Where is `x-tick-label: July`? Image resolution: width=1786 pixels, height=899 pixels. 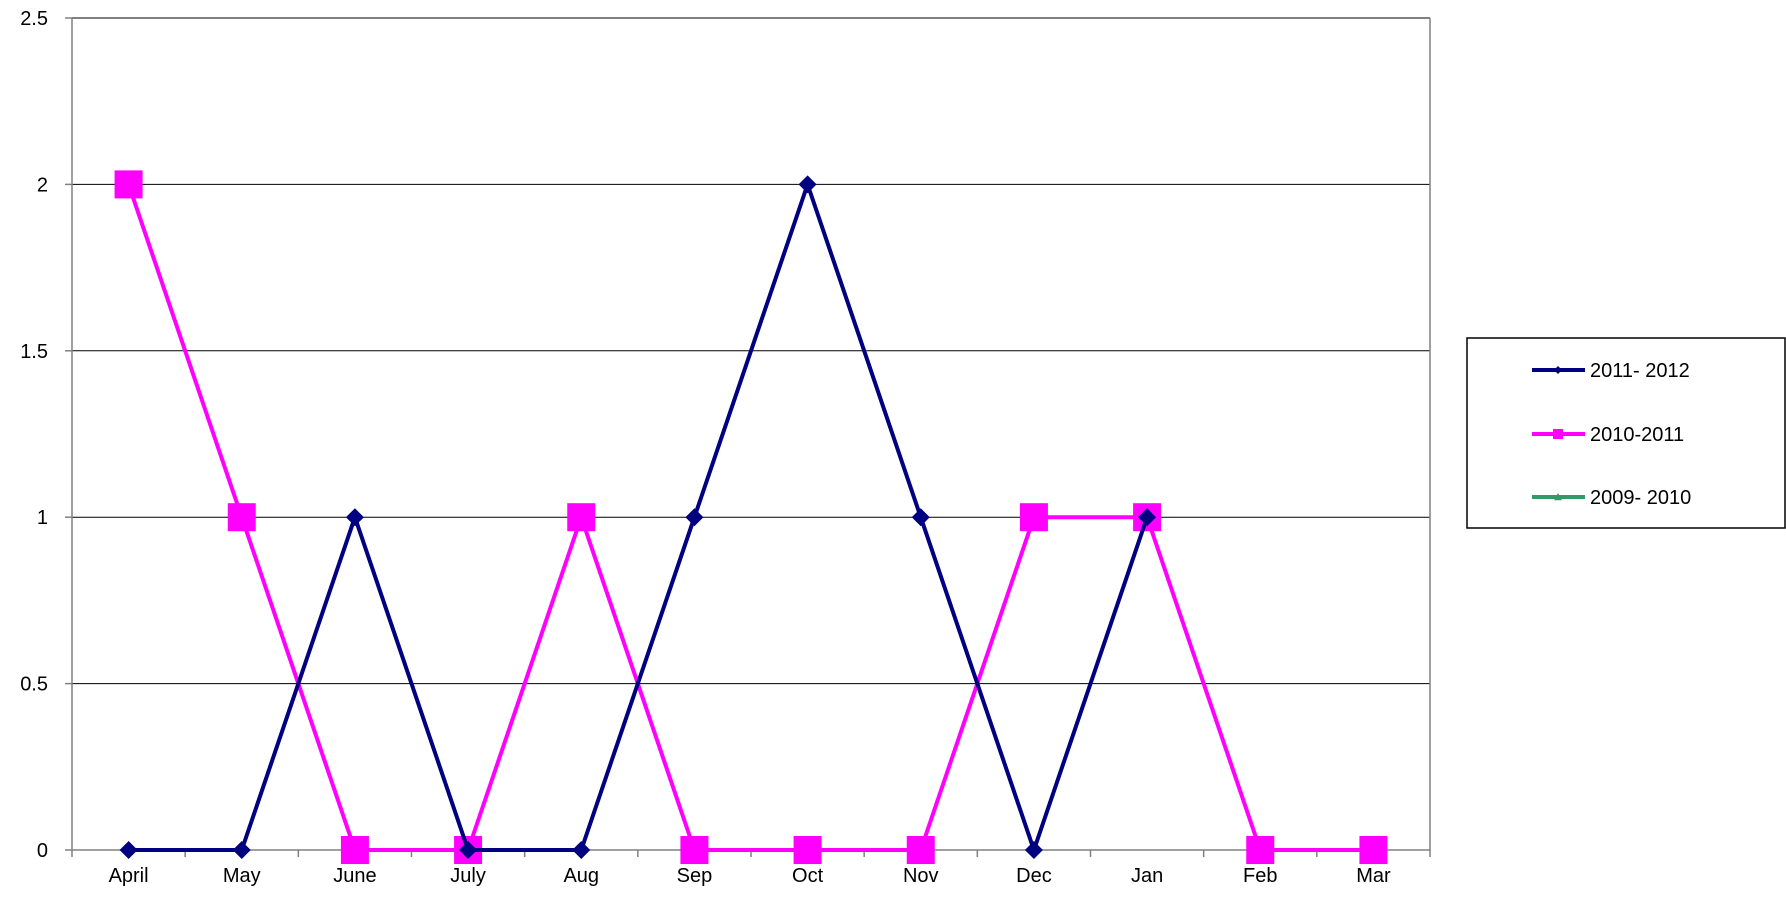
x-tick-label: July is located at coordinates (468, 876).